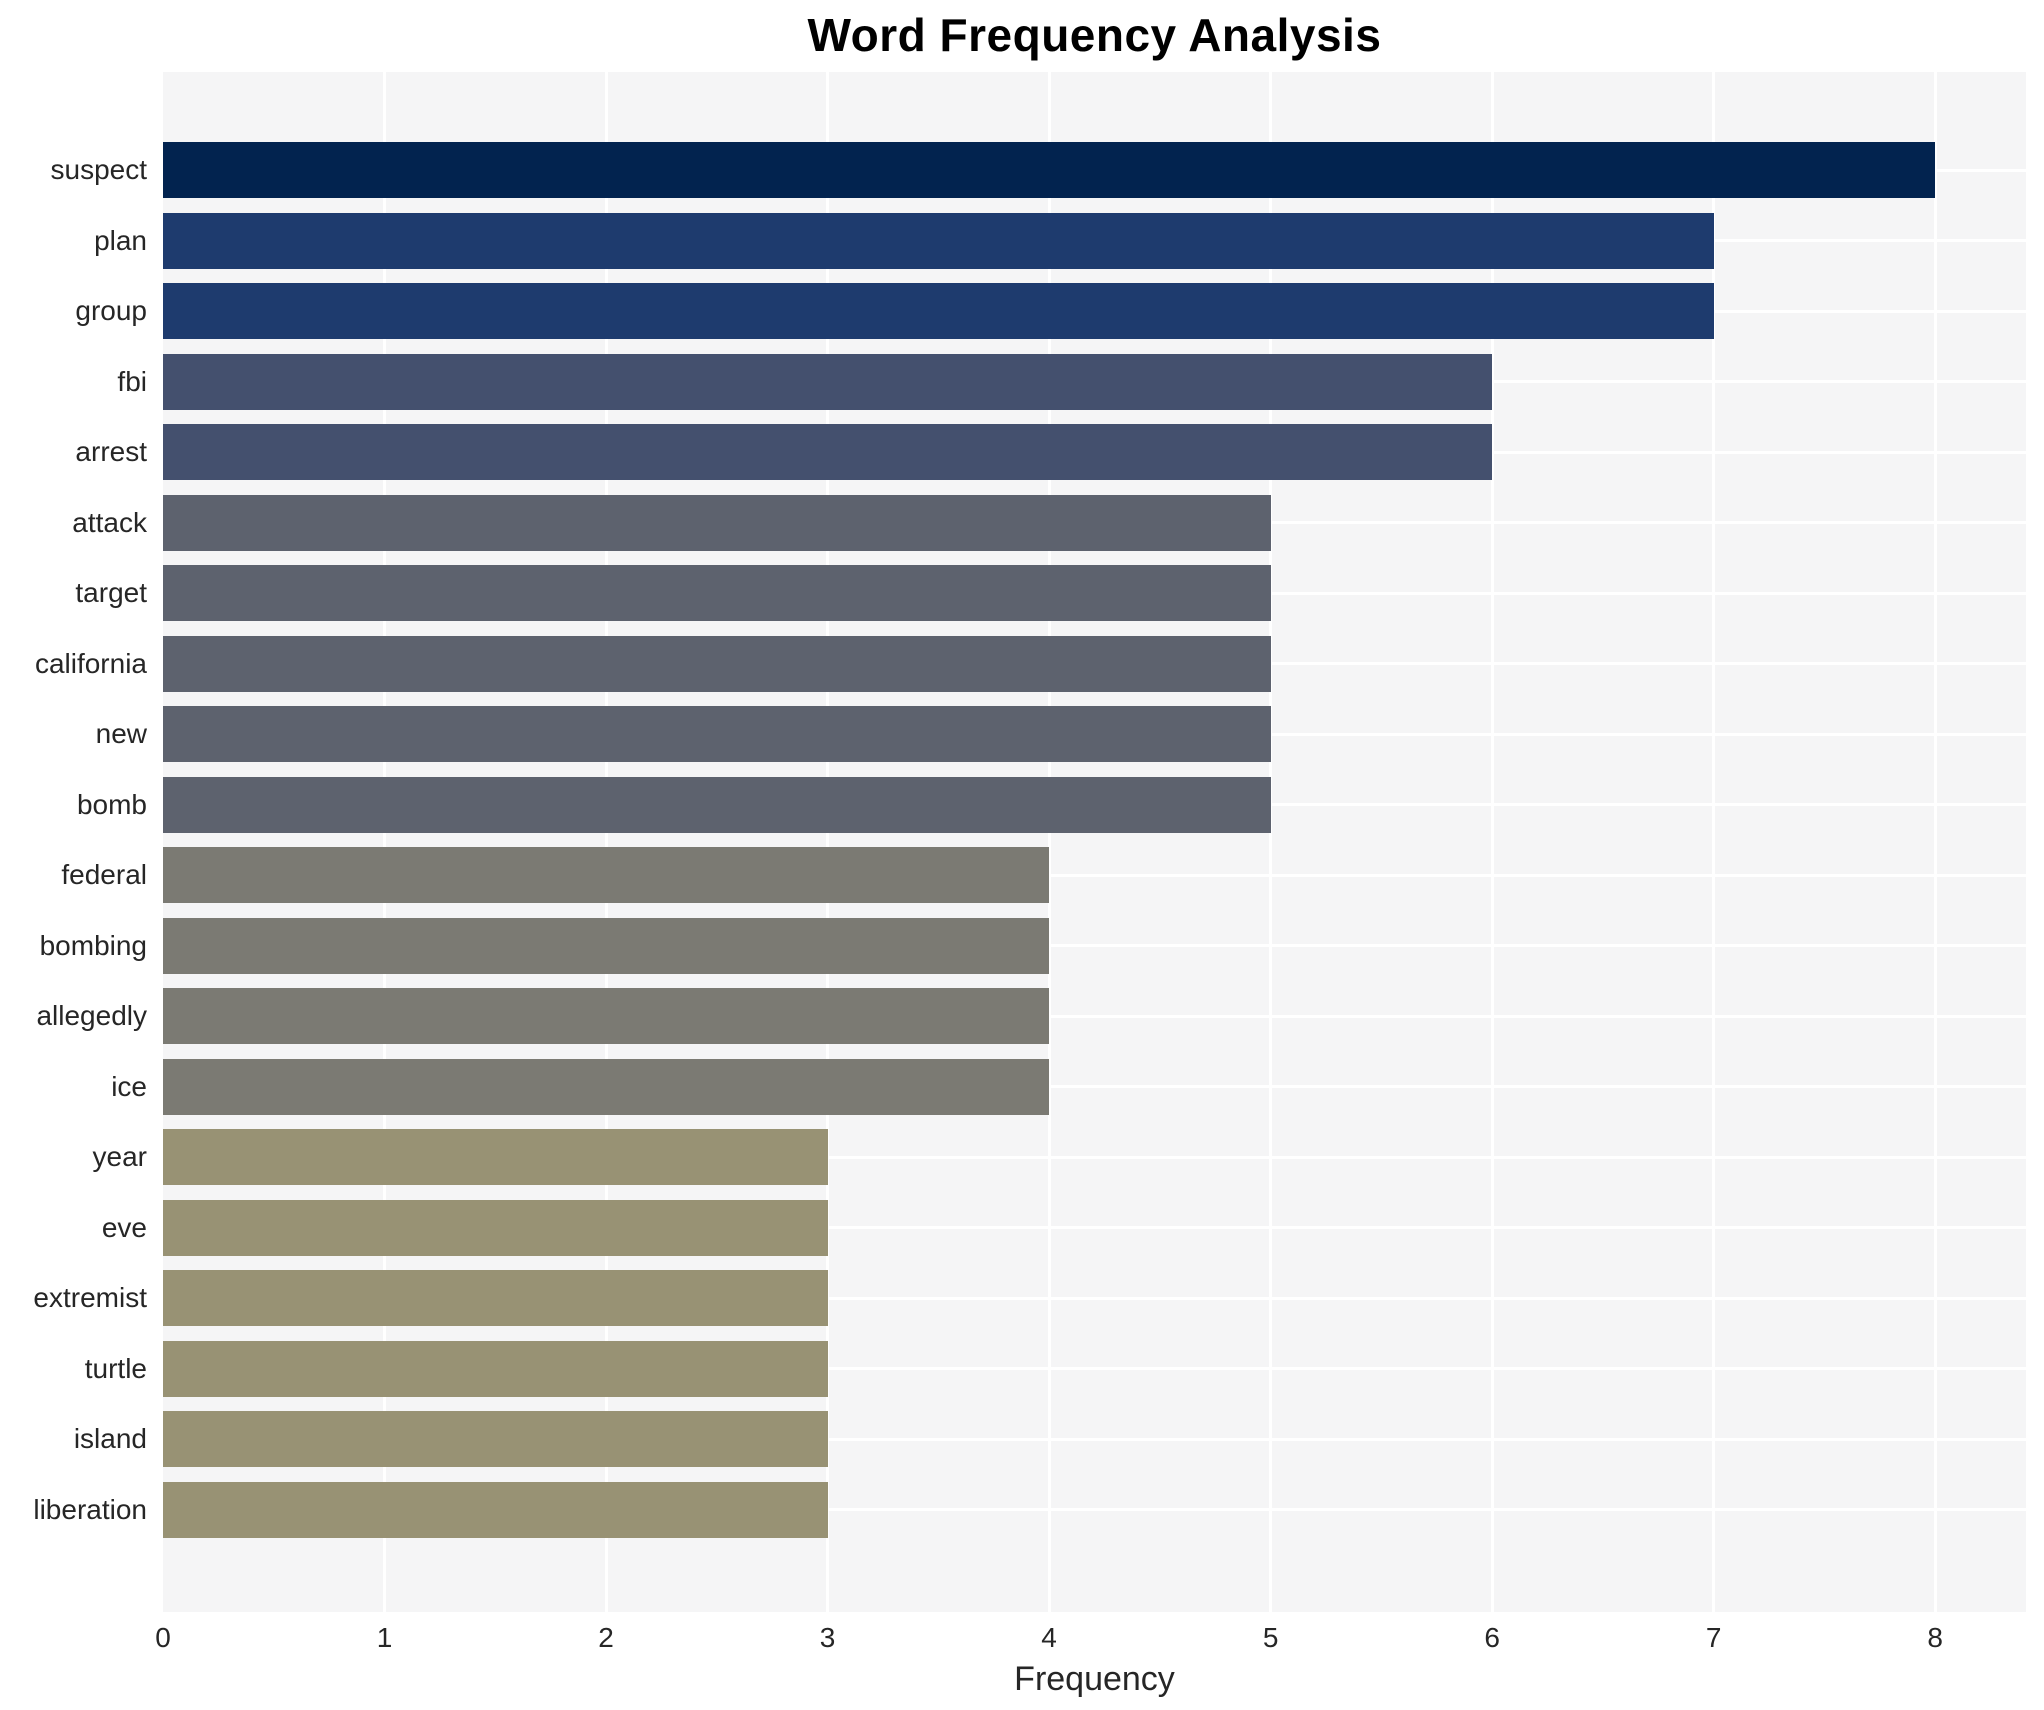  I want to click on bar-group, so click(938, 311).